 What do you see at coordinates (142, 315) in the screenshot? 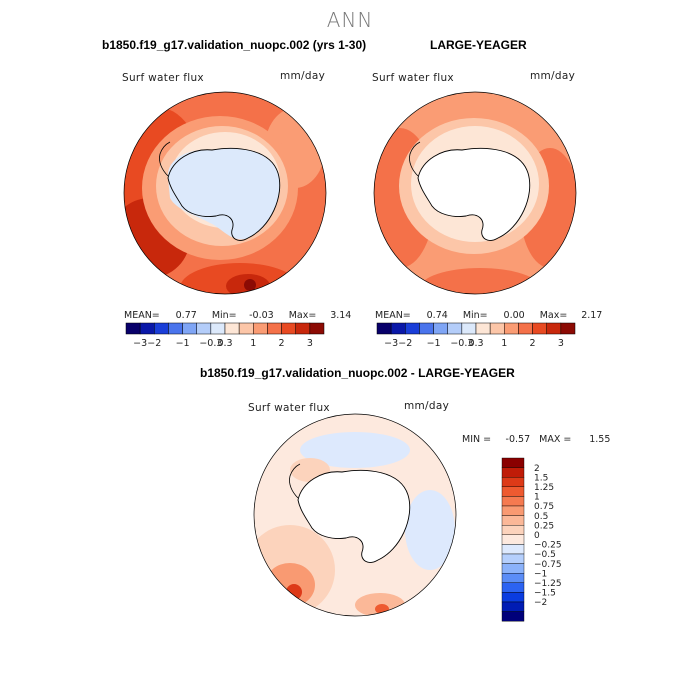
I see `panel1-mean-label: MEAN=` at bounding box center [142, 315].